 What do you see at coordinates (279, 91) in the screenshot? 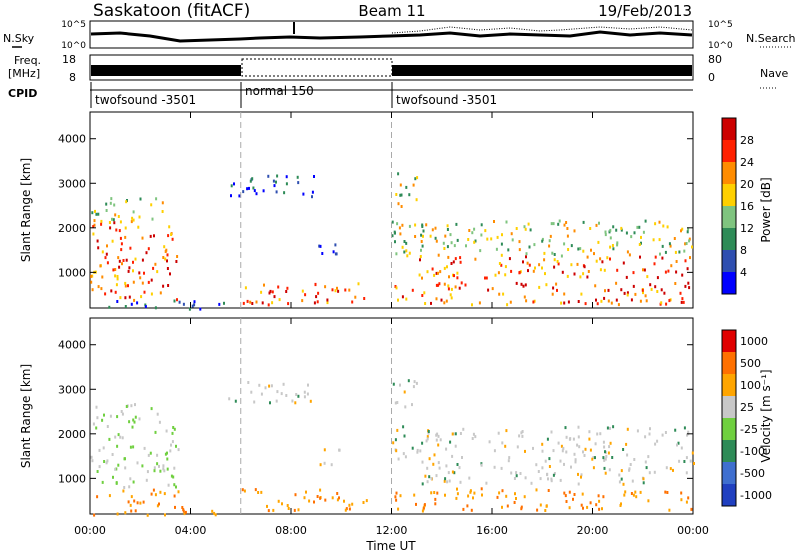
I see `cpid-segment-2: normal 150` at bounding box center [279, 91].